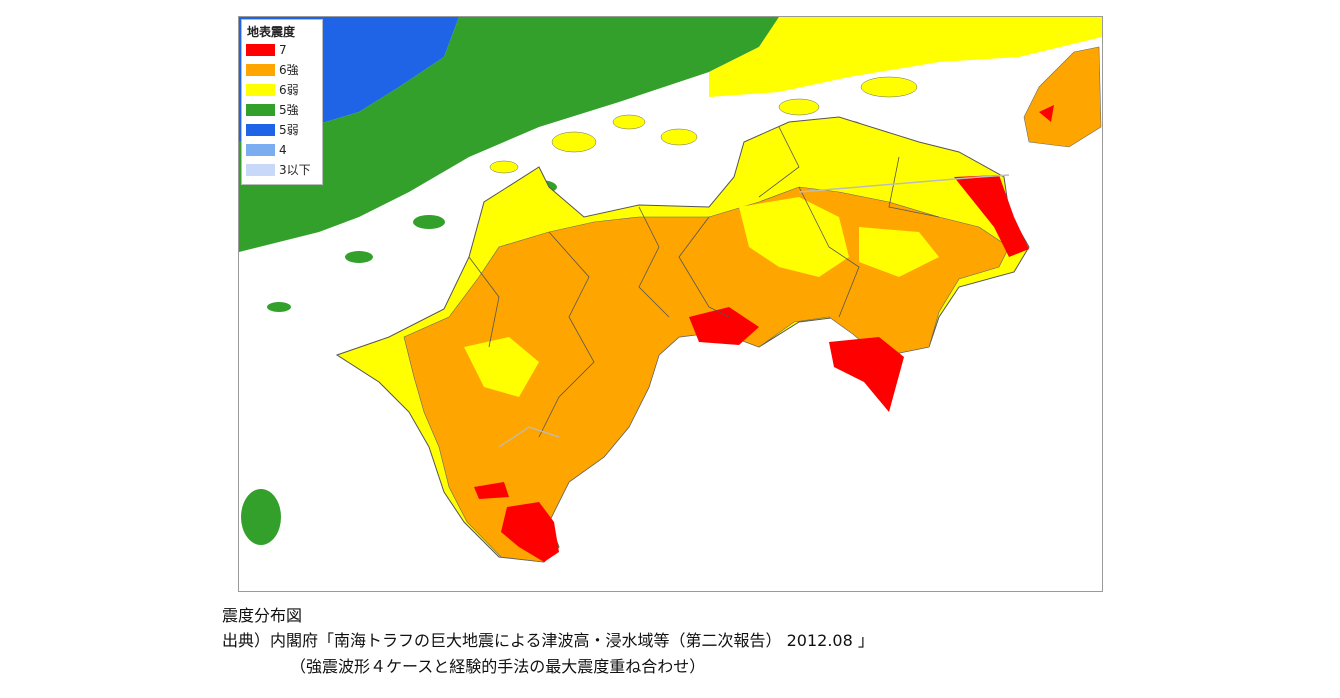 The width and height of the screenshot is (1340, 698). I want to click on inland-sea-islands, so click(703, 125).